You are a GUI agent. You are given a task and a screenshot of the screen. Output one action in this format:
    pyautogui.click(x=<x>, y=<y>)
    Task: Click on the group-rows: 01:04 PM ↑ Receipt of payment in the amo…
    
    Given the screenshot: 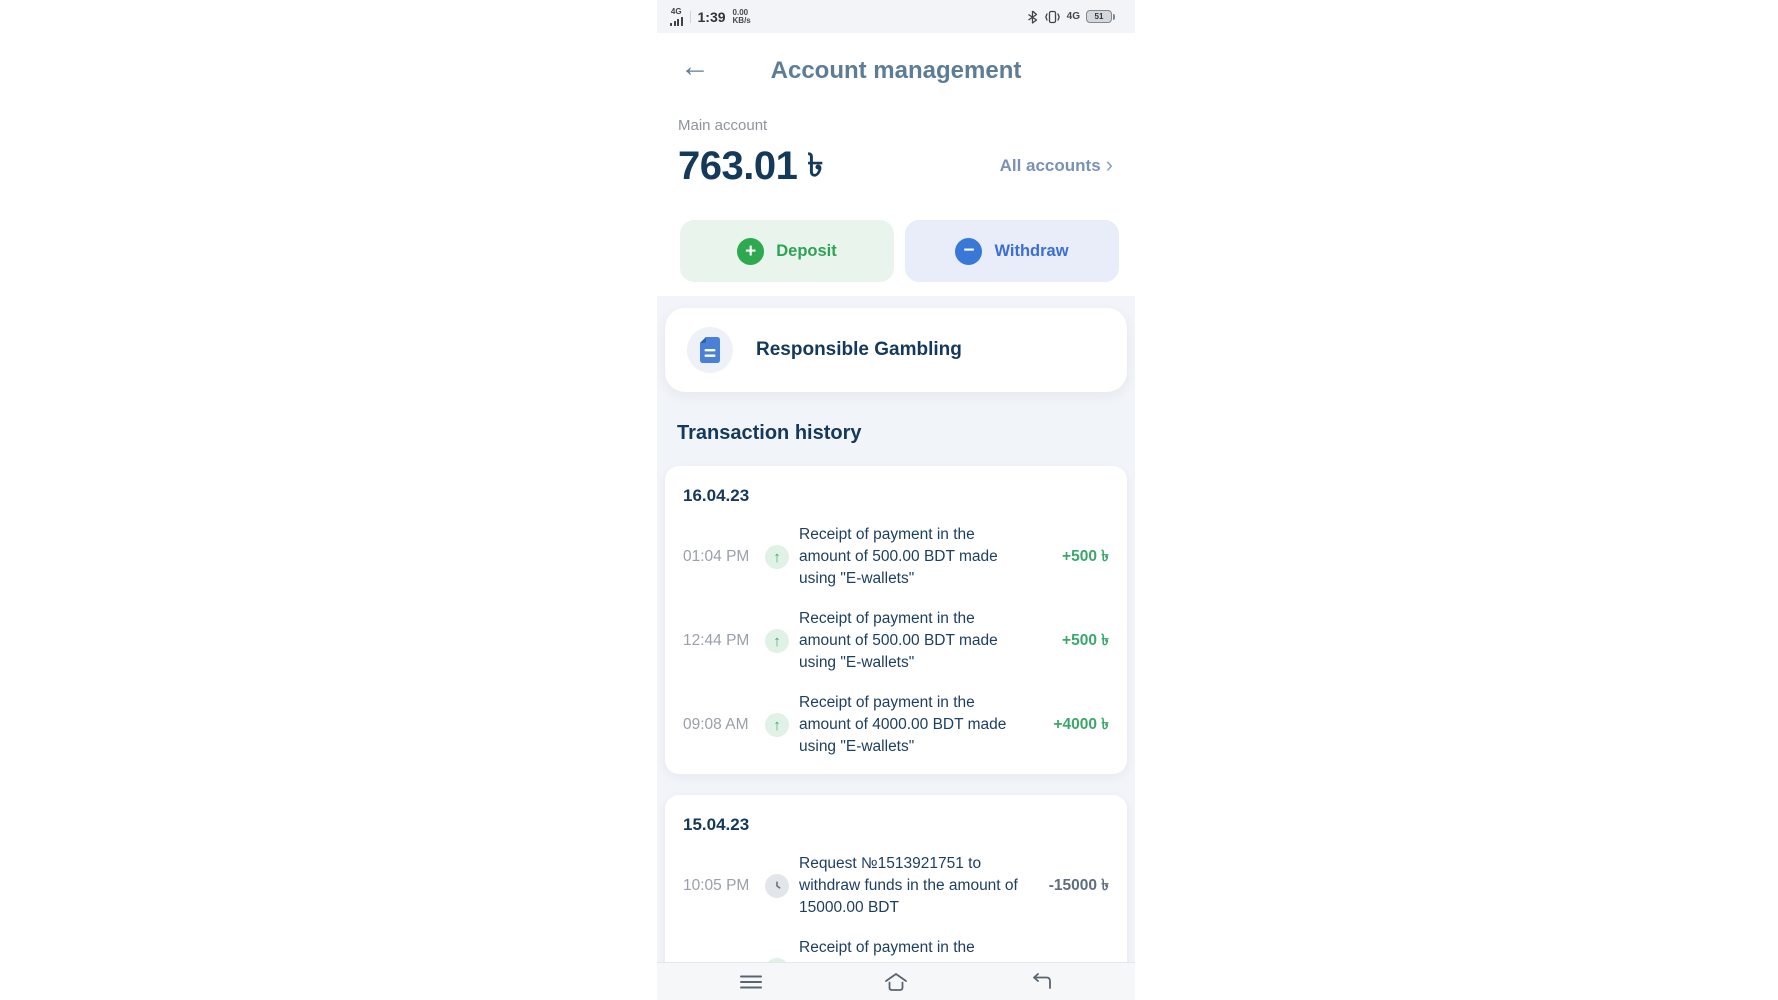 What is the action you would take?
    pyautogui.click(x=896, y=641)
    